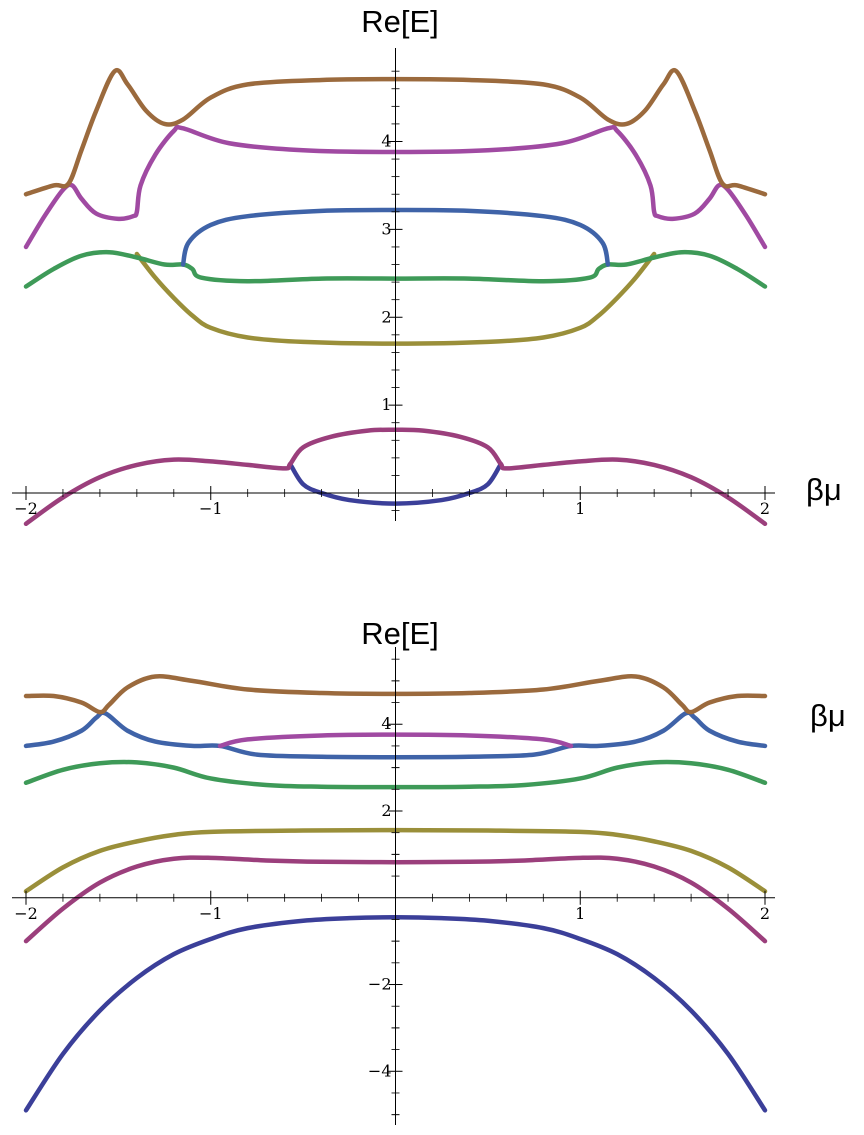  What do you see at coordinates (765, 508) in the screenshot?
I see `chart-top-x-tick-label: 2` at bounding box center [765, 508].